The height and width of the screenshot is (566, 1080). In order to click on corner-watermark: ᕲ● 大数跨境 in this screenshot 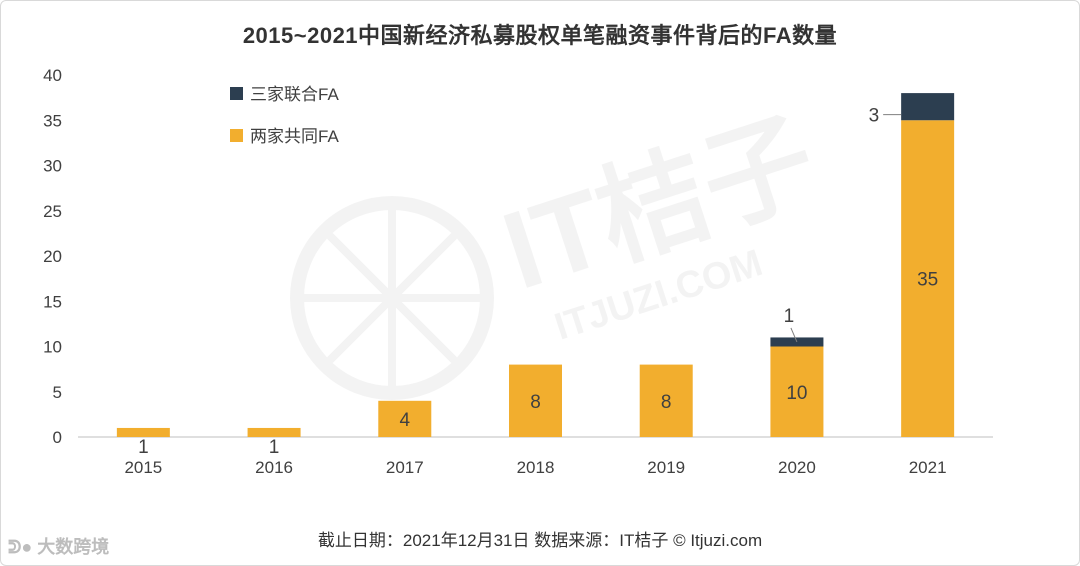, I will do `click(58, 546)`.